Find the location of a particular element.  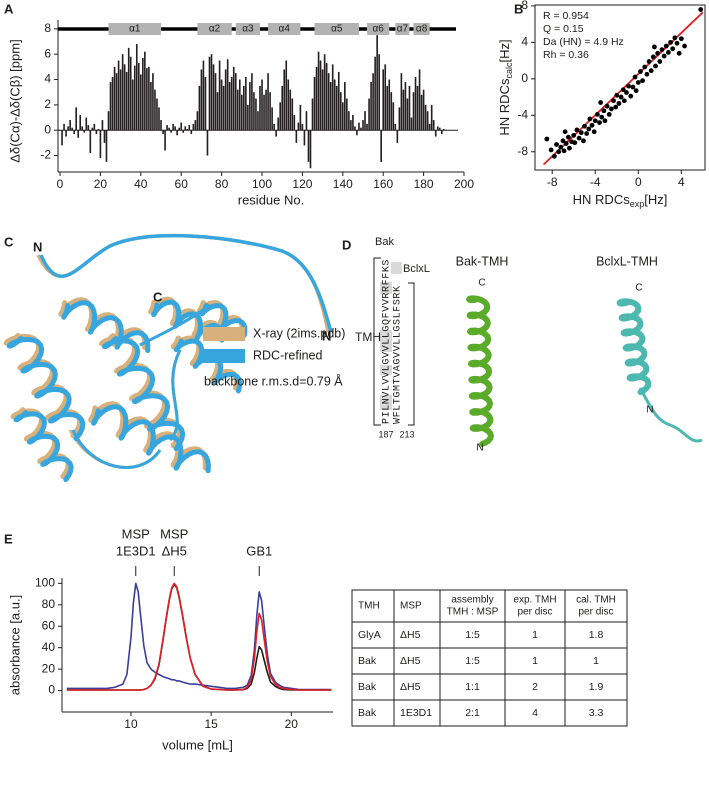

x-axis-label: volume [mL] is located at coordinates (197, 744).